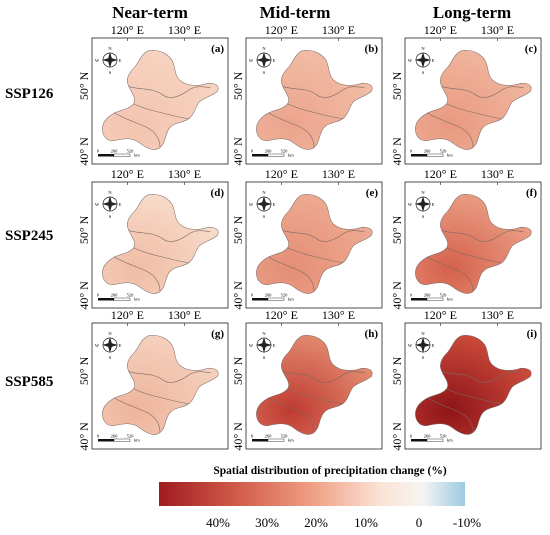 Image resolution: width=550 pixels, height=535 pixels. What do you see at coordinates (312, 494) in the screenshot?
I see `legend-colorbar` at bounding box center [312, 494].